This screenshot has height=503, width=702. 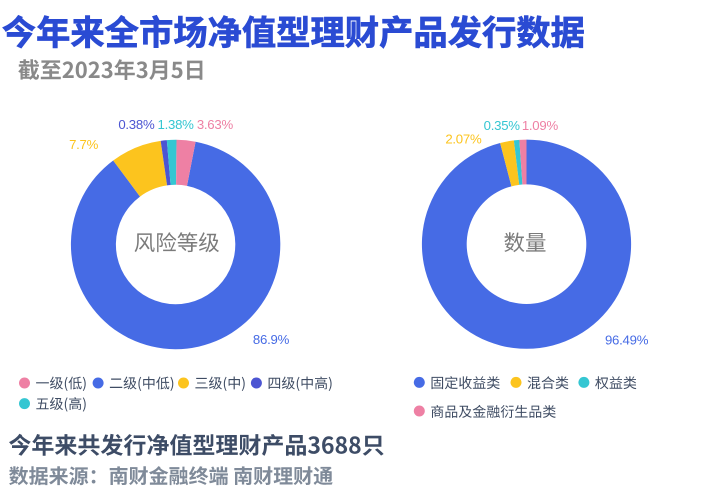 What do you see at coordinates (502, 125) in the screenshot?
I see `svg-text: 0.35%` at bounding box center [502, 125].